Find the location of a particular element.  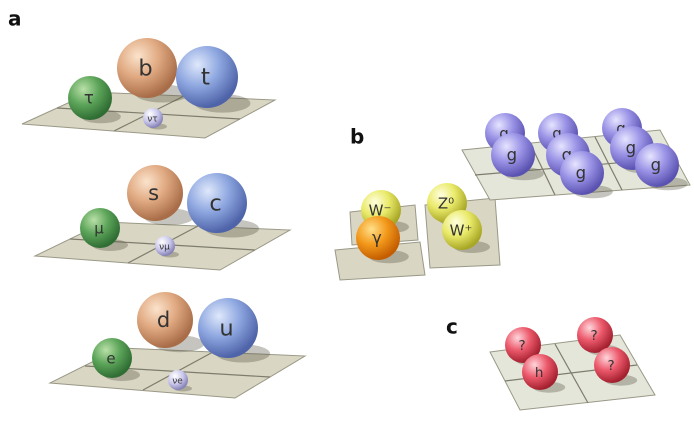

particle-label: b is located at coordinates (145, 69).